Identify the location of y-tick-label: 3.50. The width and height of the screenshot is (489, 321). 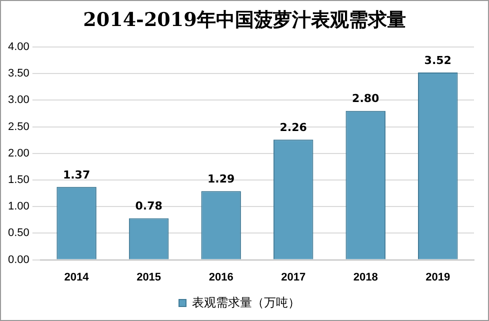
(19, 74).